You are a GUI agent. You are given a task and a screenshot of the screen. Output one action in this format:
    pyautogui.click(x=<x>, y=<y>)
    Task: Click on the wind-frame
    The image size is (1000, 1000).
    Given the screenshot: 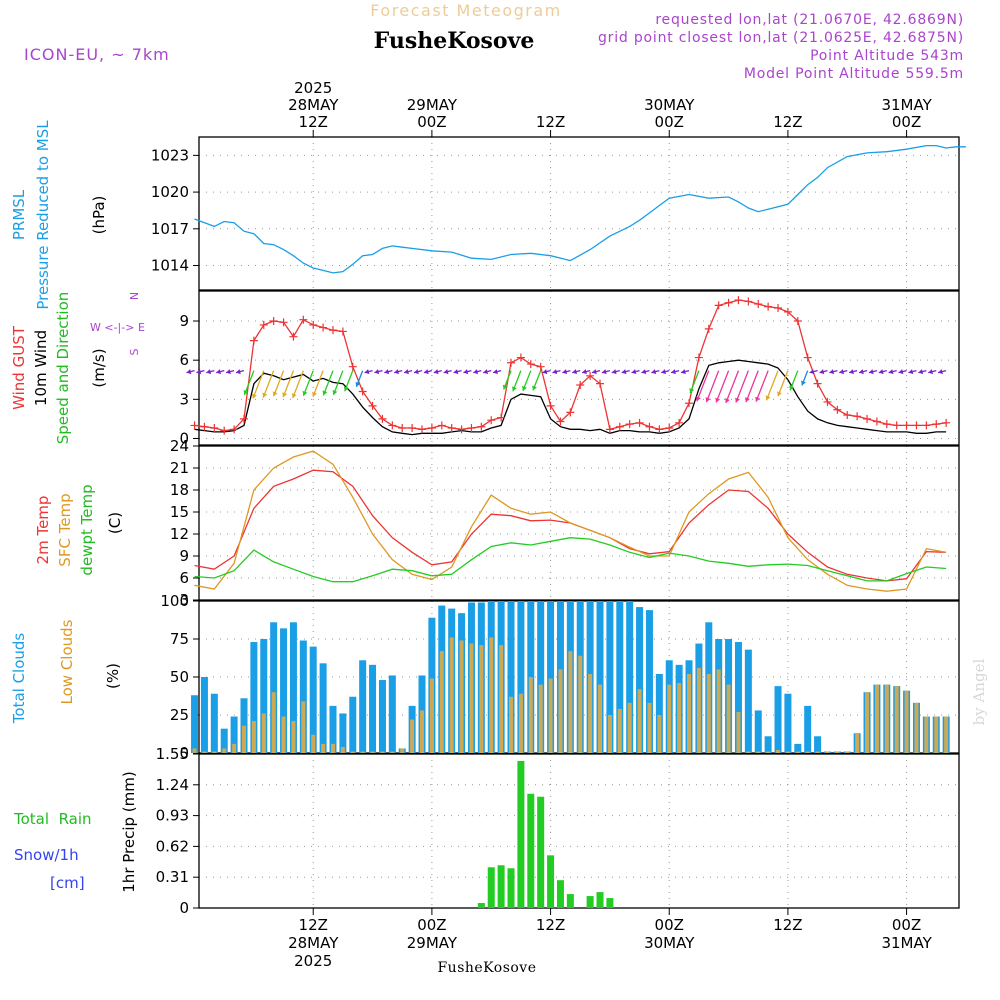 What is the action you would take?
    pyautogui.click(x=579, y=368)
    